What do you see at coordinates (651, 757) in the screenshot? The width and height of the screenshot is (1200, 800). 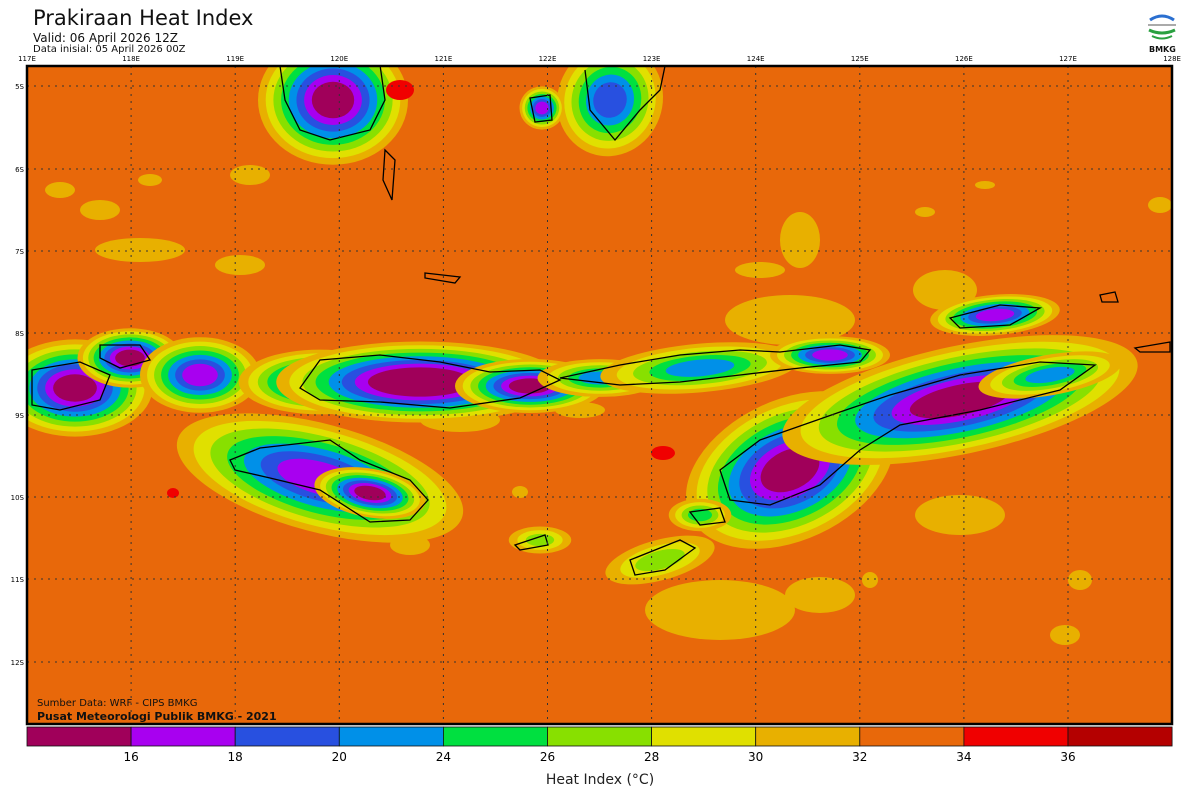 I see `colorbar-tick: 28` at bounding box center [651, 757].